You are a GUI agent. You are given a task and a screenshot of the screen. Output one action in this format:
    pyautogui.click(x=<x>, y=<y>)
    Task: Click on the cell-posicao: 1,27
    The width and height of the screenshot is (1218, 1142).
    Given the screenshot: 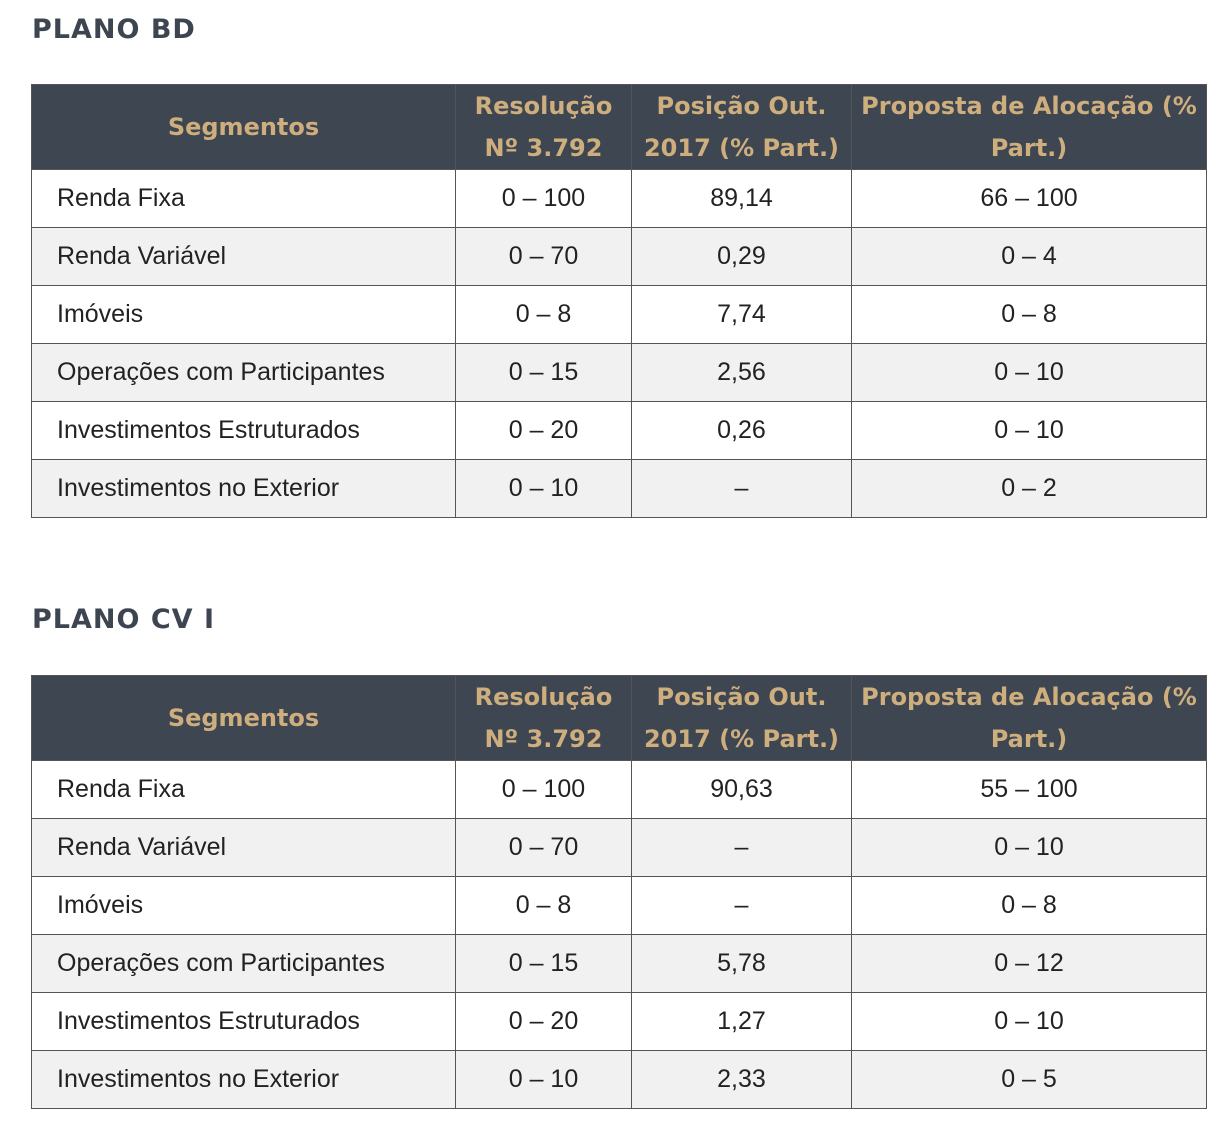 What is the action you would take?
    pyautogui.click(x=741, y=1021)
    